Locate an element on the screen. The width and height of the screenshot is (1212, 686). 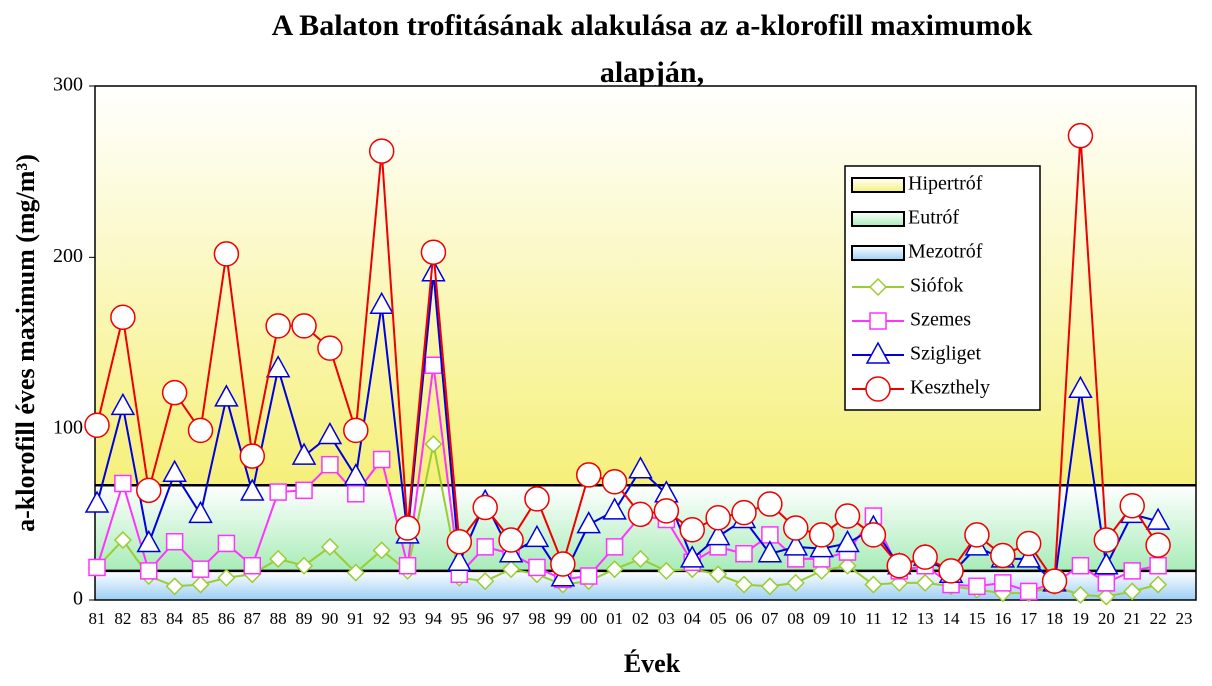
legend-label: Mezotróf is located at coordinates (945, 252).